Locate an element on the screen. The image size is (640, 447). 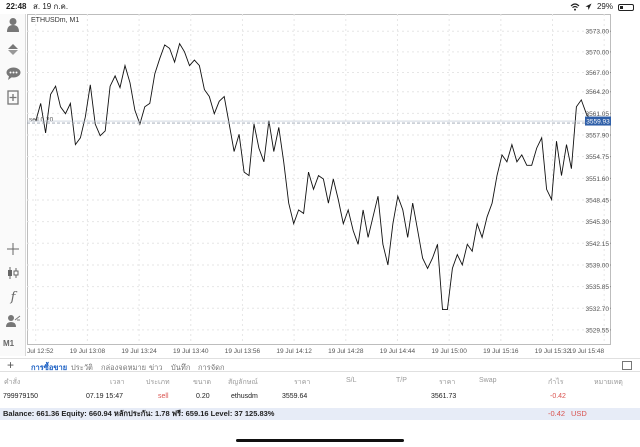
x-tick-label: 19 Jul 12:52 is located at coordinates (40, 351).